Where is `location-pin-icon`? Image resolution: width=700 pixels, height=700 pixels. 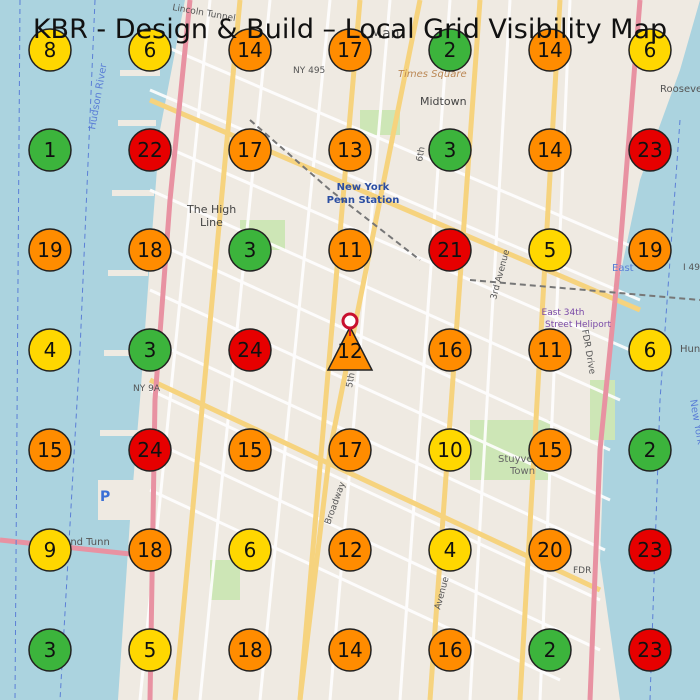 location-pin-icon is located at coordinates (350, 321).